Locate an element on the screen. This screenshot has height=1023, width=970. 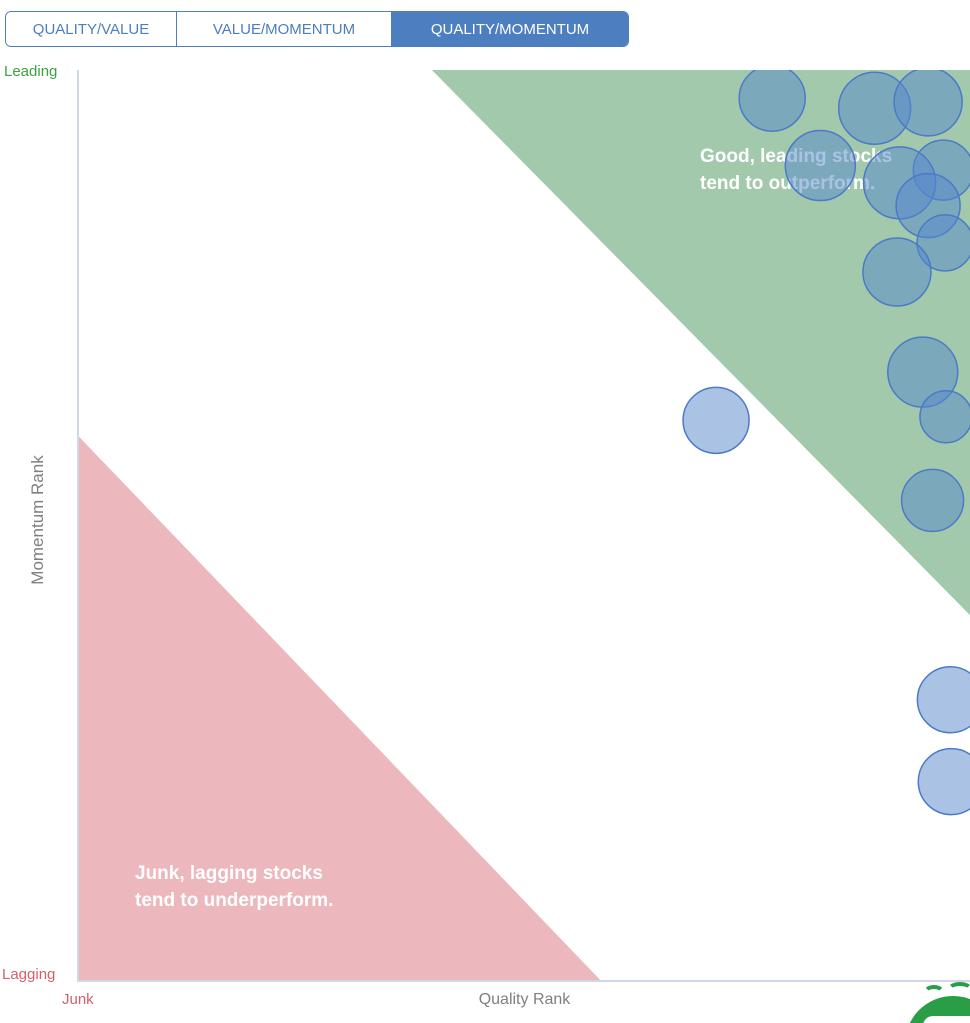
chat-widget-button is located at coordinates (937, 1002).